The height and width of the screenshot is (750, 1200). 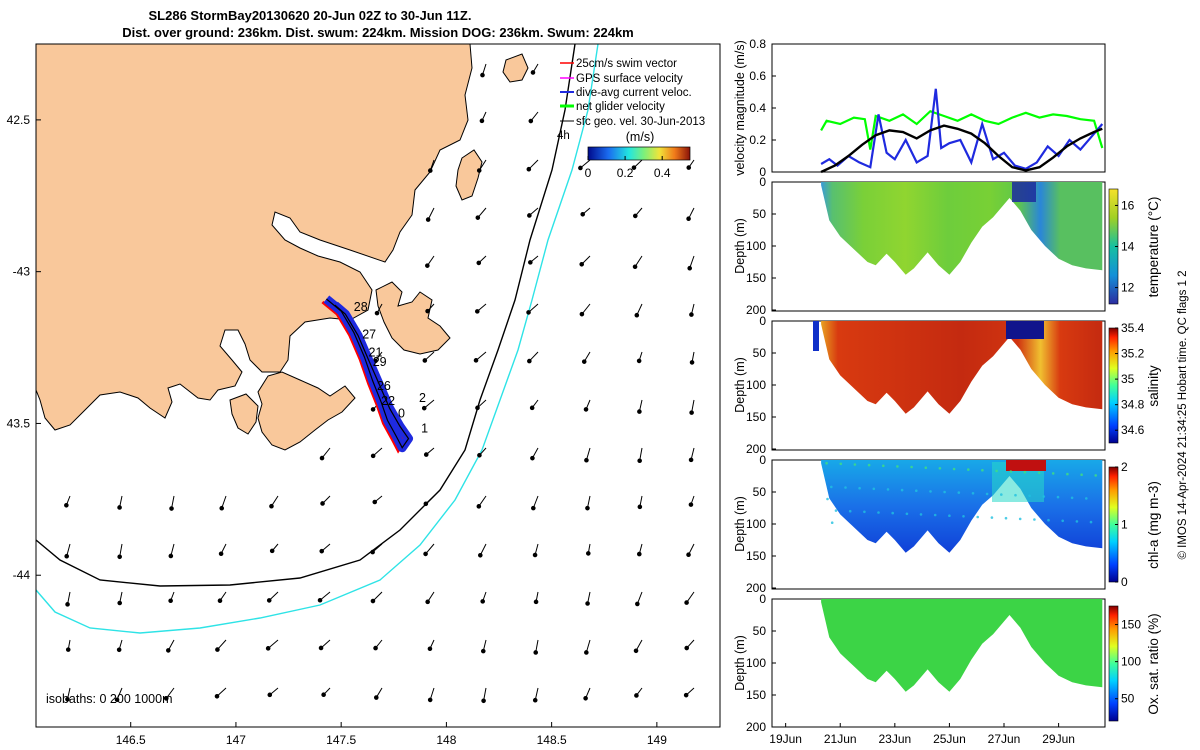 What do you see at coordinates (1113, 385) in the screenshot?
I see `salinity-colorbar` at bounding box center [1113, 385].